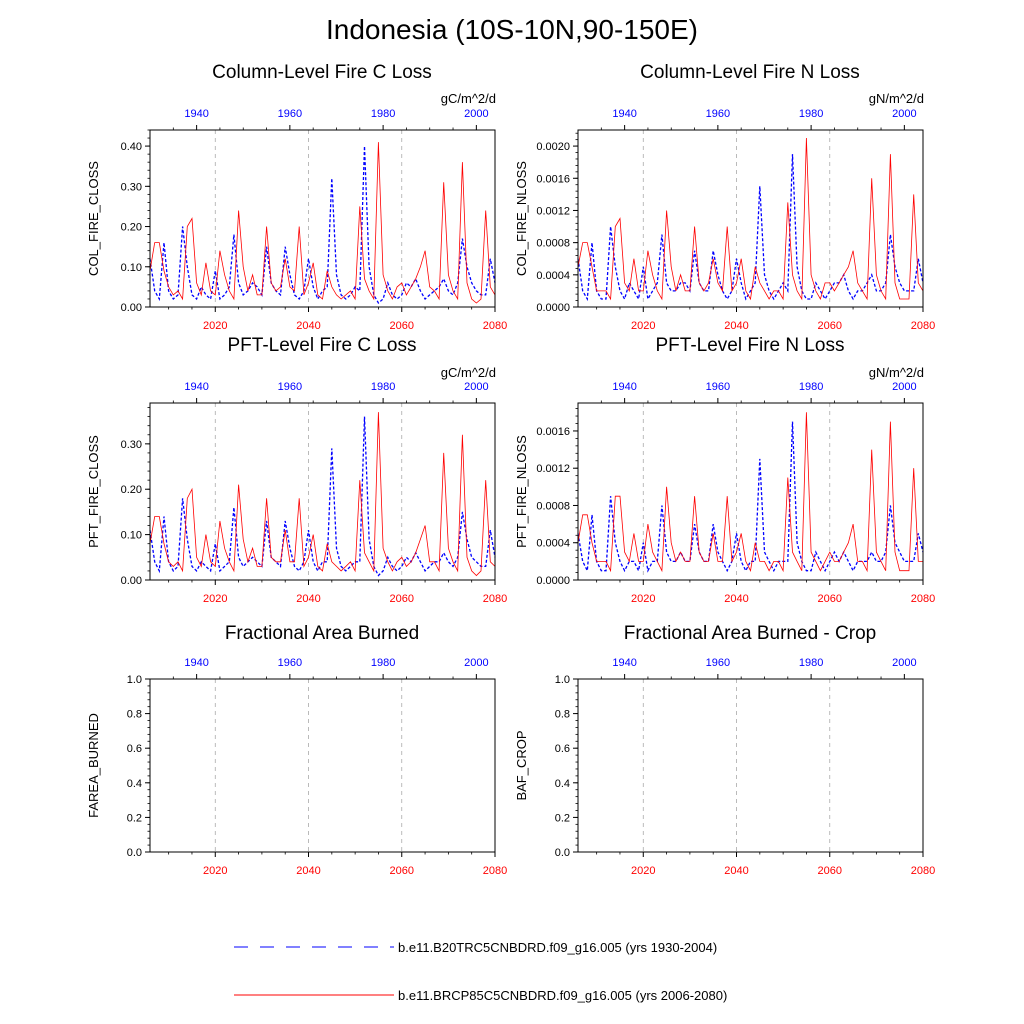 The width and height of the screenshot is (1024, 1024). Describe the element at coordinates (131, 308) in the screenshot. I see `y-tick-label-0-0: 0.00` at that location.